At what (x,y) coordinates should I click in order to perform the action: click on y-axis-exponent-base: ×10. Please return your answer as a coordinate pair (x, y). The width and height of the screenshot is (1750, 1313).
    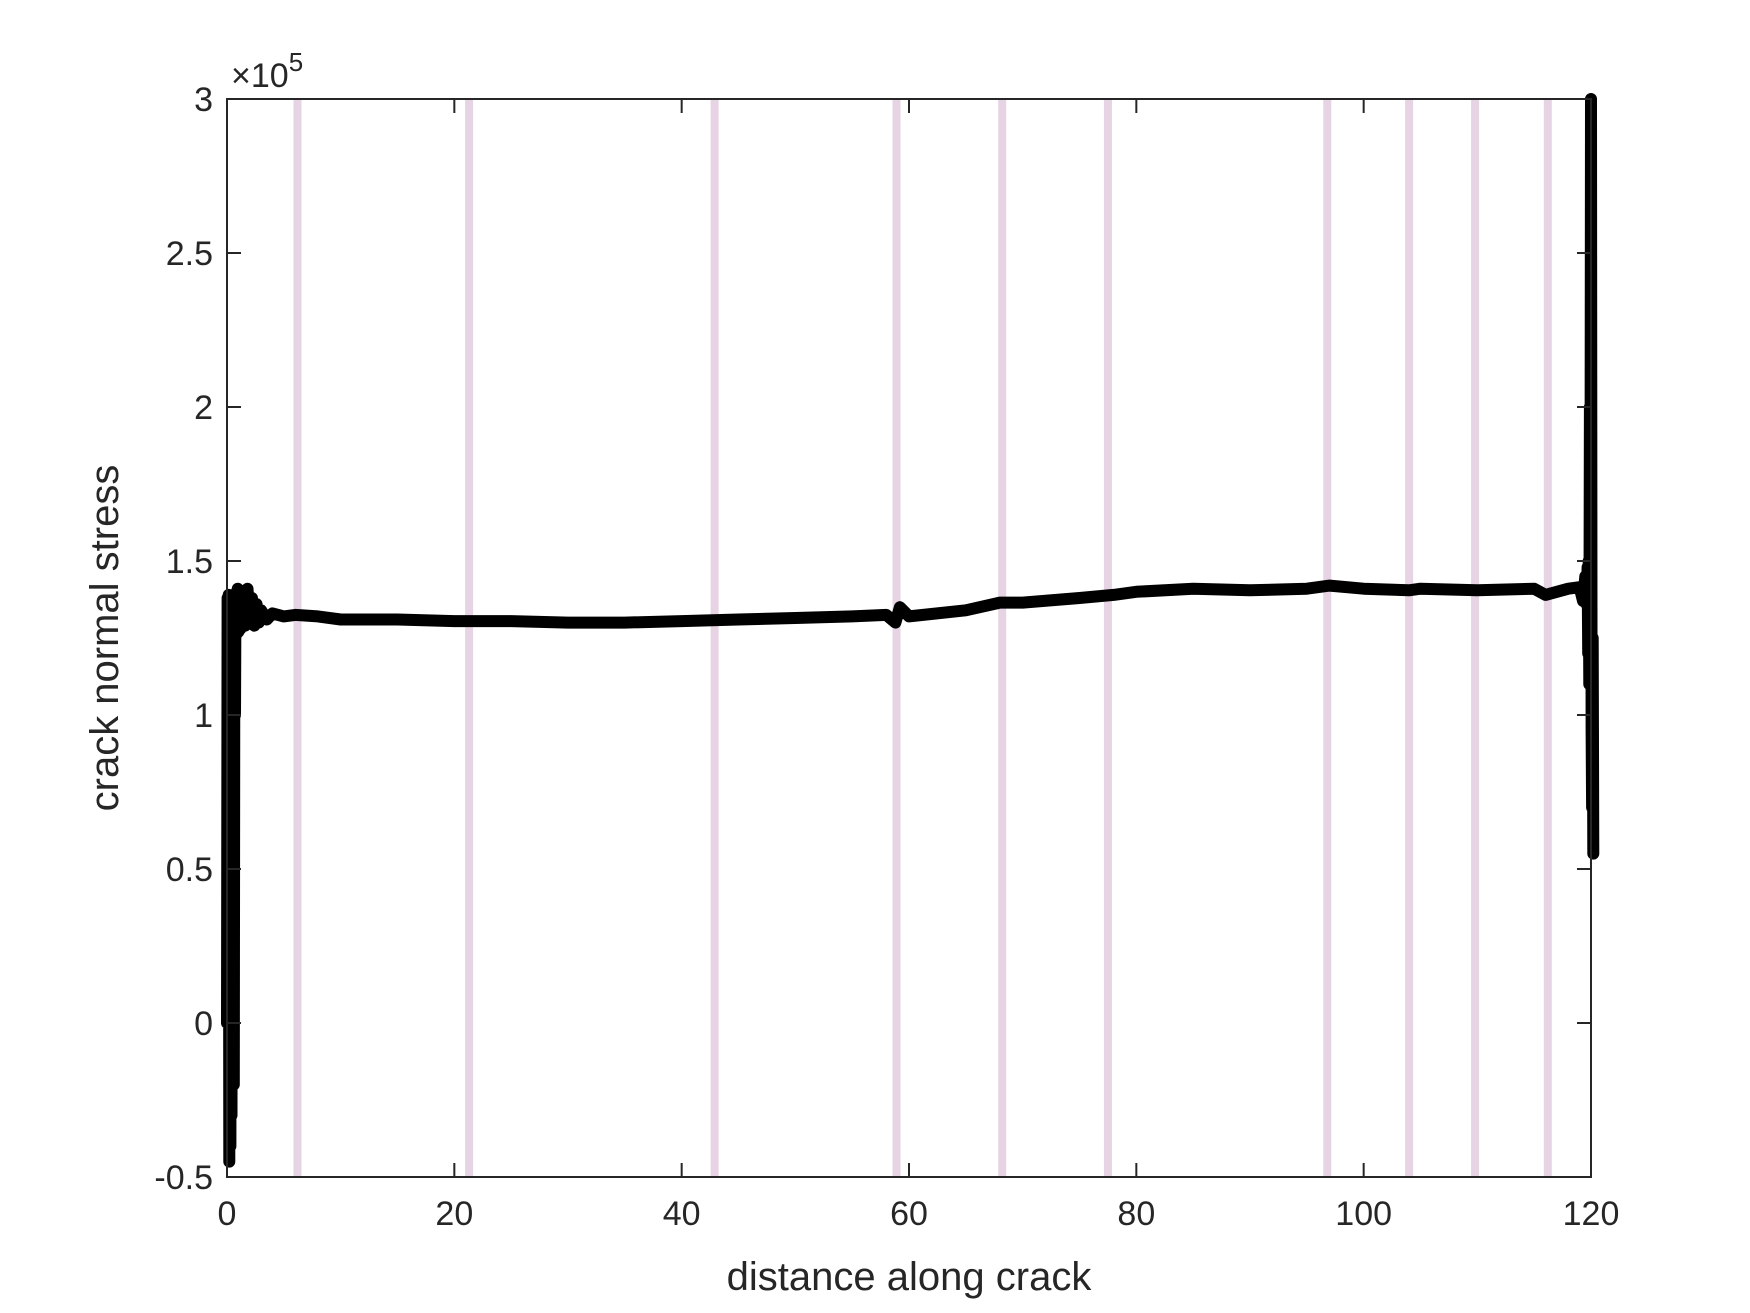
    Looking at the image, I should click on (260, 76).